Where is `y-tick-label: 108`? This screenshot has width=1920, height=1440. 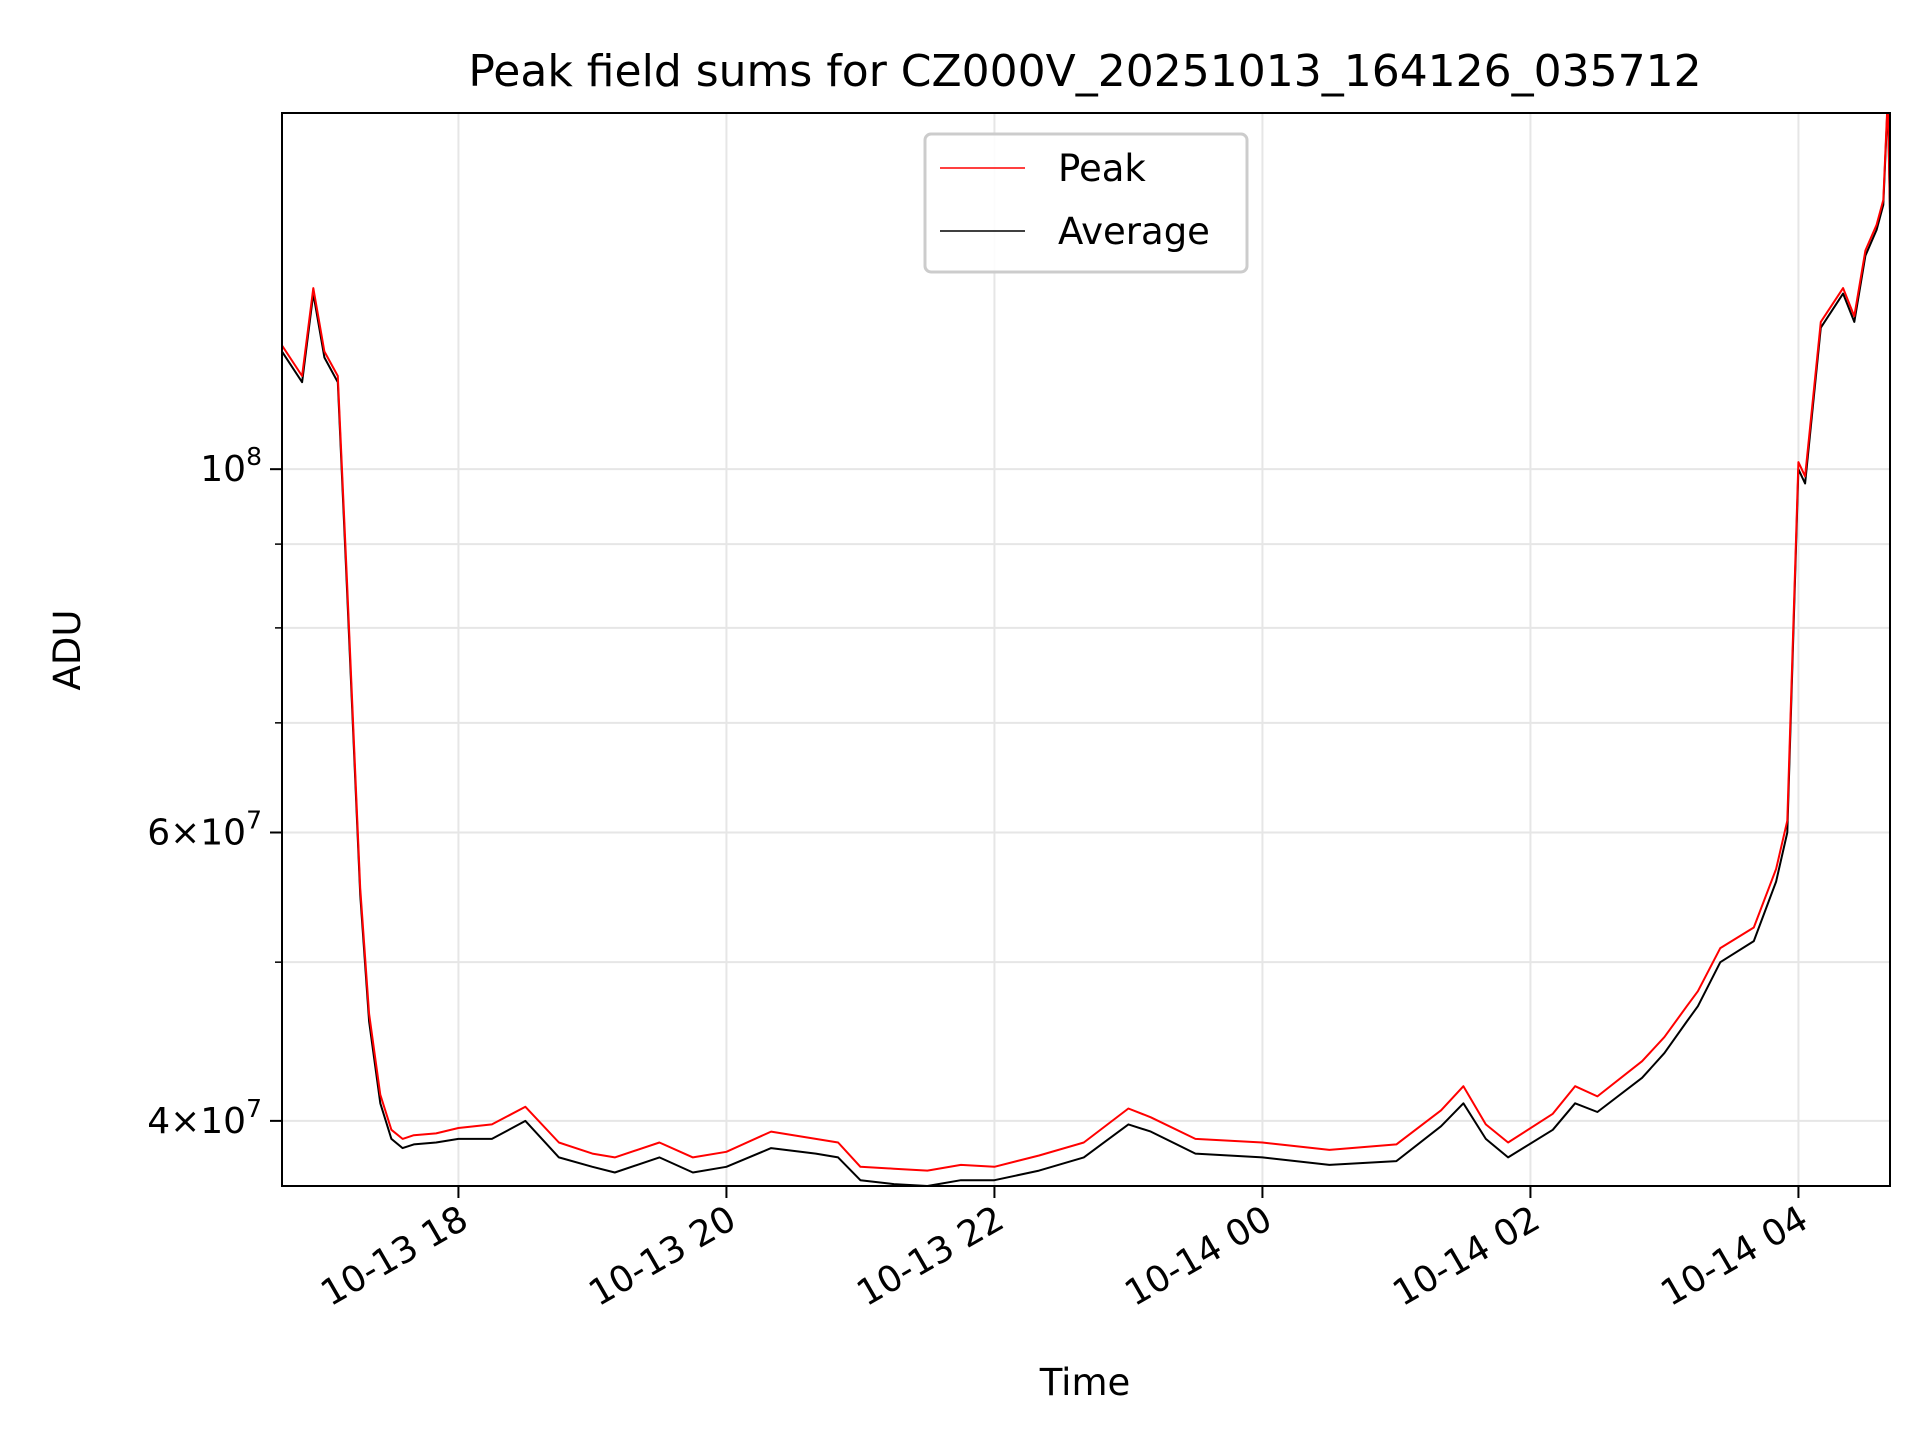
y-tick-label: 108 is located at coordinates (231, 466).